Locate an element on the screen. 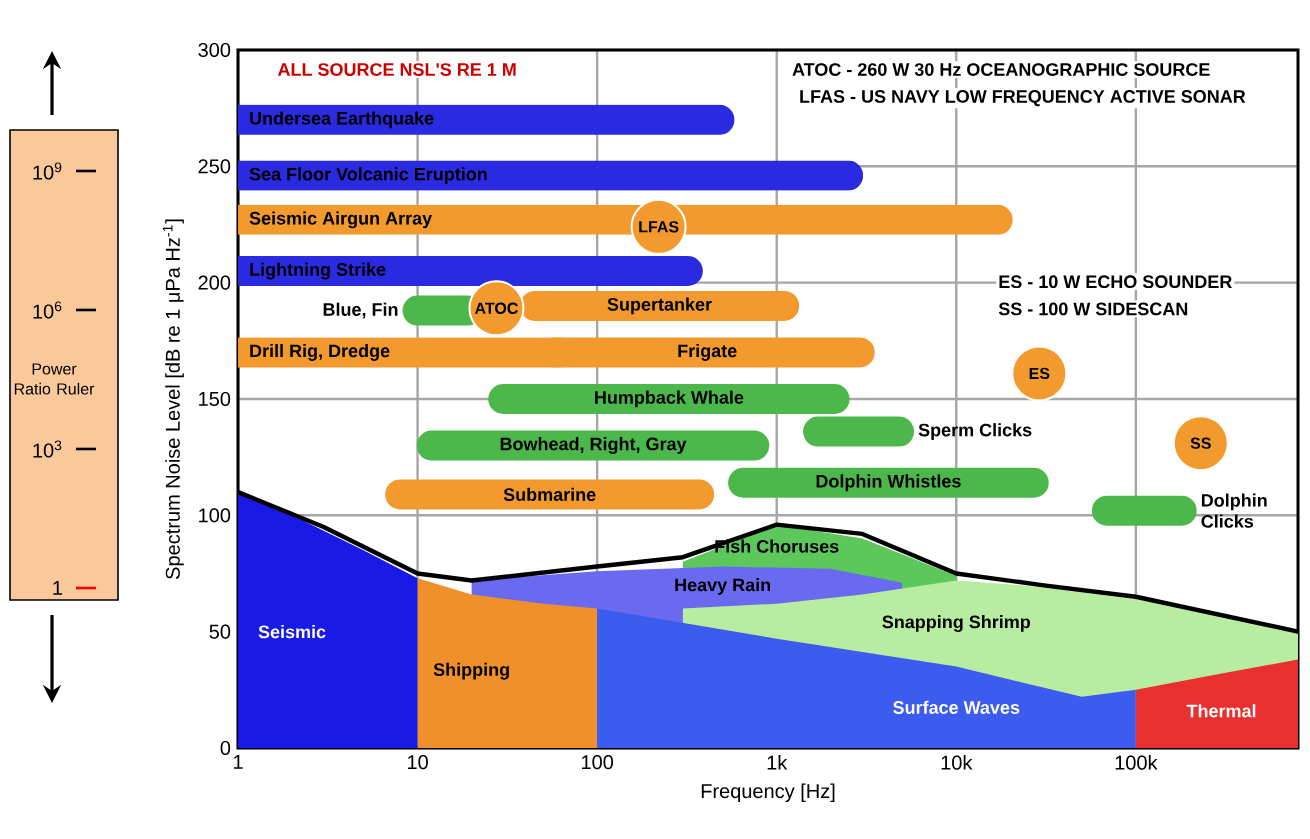  x-tick-label: 10k is located at coordinates (957, 762).